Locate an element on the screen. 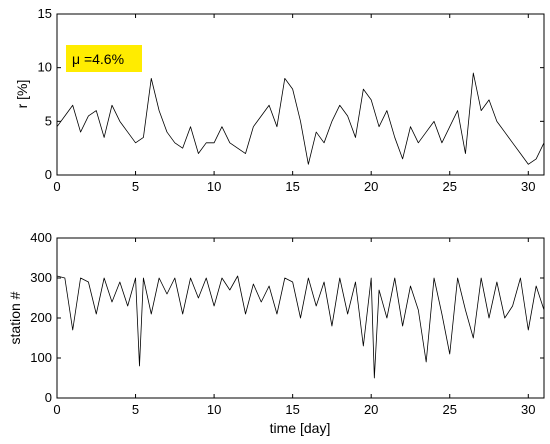 The image size is (550, 444). bottom-y-tick-label: 200 is located at coordinates (41, 317).